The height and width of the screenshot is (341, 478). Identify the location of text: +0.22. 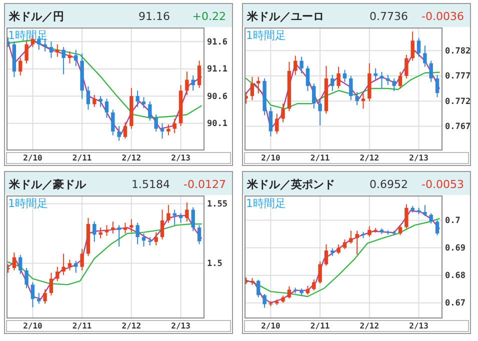
(209, 16).